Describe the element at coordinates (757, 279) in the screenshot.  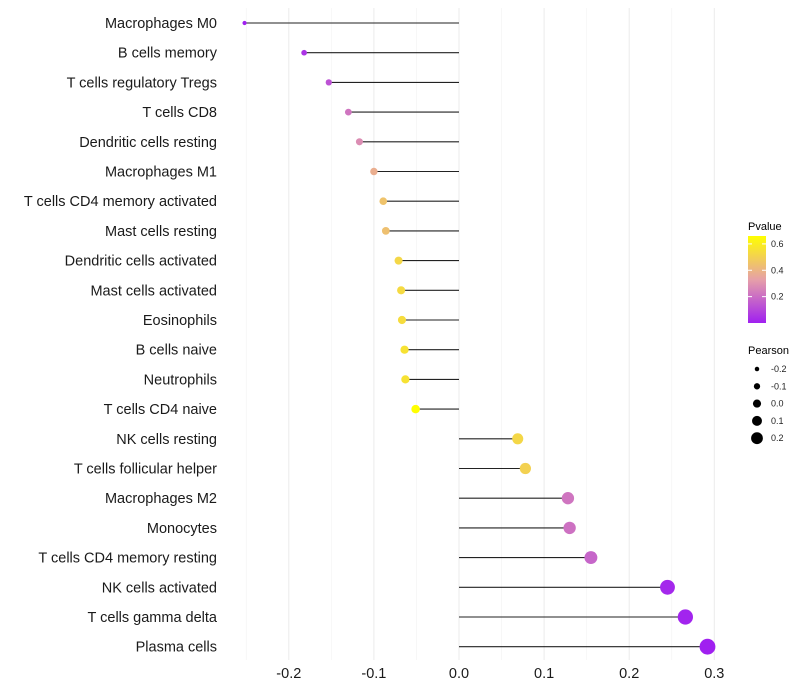
I see `legend-colorbar` at that location.